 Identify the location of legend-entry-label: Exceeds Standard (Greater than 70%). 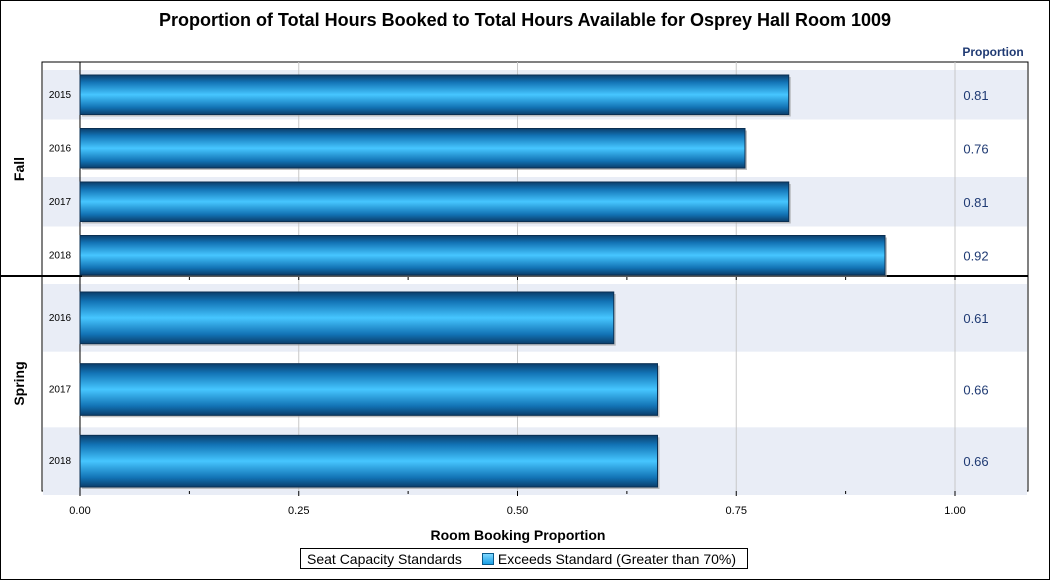
(617, 558).